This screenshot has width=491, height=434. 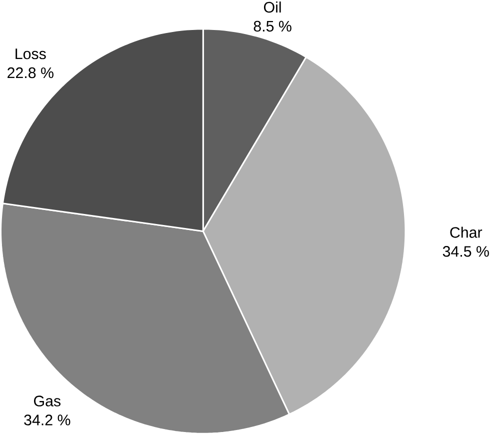 What do you see at coordinates (273, 26) in the screenshot?
I see `data-label: 8.5 %` at bounding box center [273, 26].